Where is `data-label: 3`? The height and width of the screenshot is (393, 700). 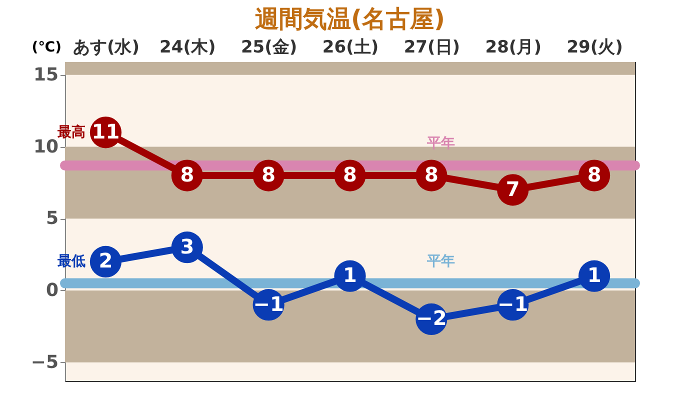 data-label: 3 is located at coordinates (187, 246).